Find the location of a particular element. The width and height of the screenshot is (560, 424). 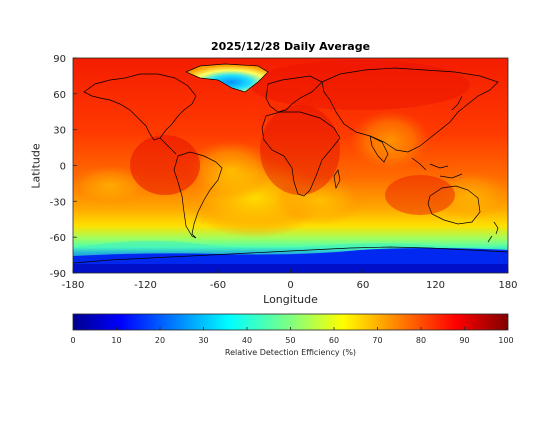

map-title: 2025/12/28 Daily Average is located at coordinates (290, 46).